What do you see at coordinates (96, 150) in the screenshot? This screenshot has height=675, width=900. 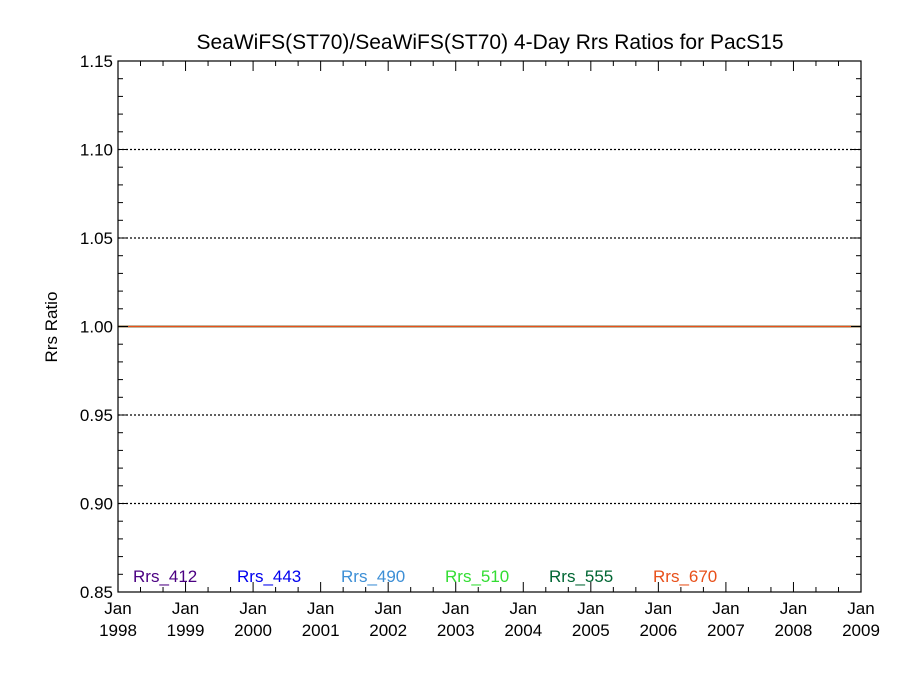 I see `y-tick-label: 1.10` at bounding box center [96, 150].